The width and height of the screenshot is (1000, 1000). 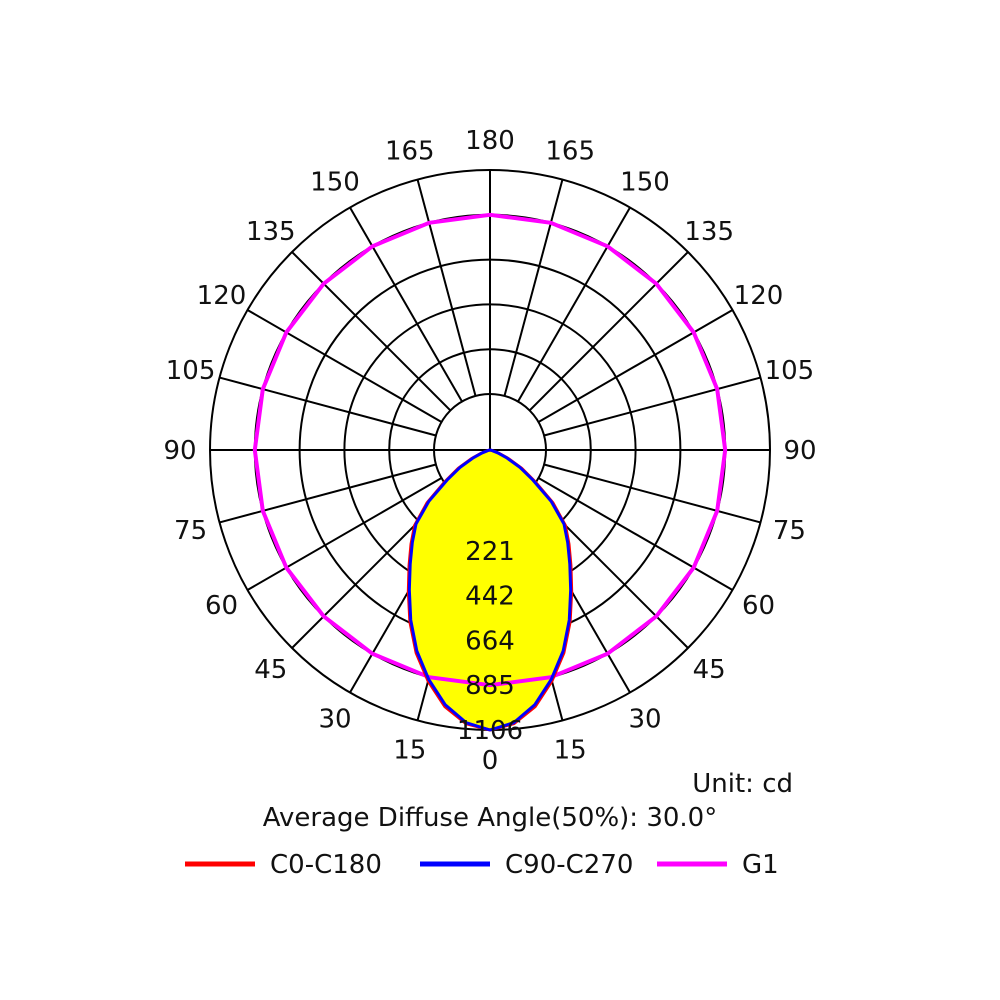 What do you see at coordinates (482, 865) in the screenshot?
I see `legend: C0-C180 C90-C270 G1` at bounding box center [482, 865].